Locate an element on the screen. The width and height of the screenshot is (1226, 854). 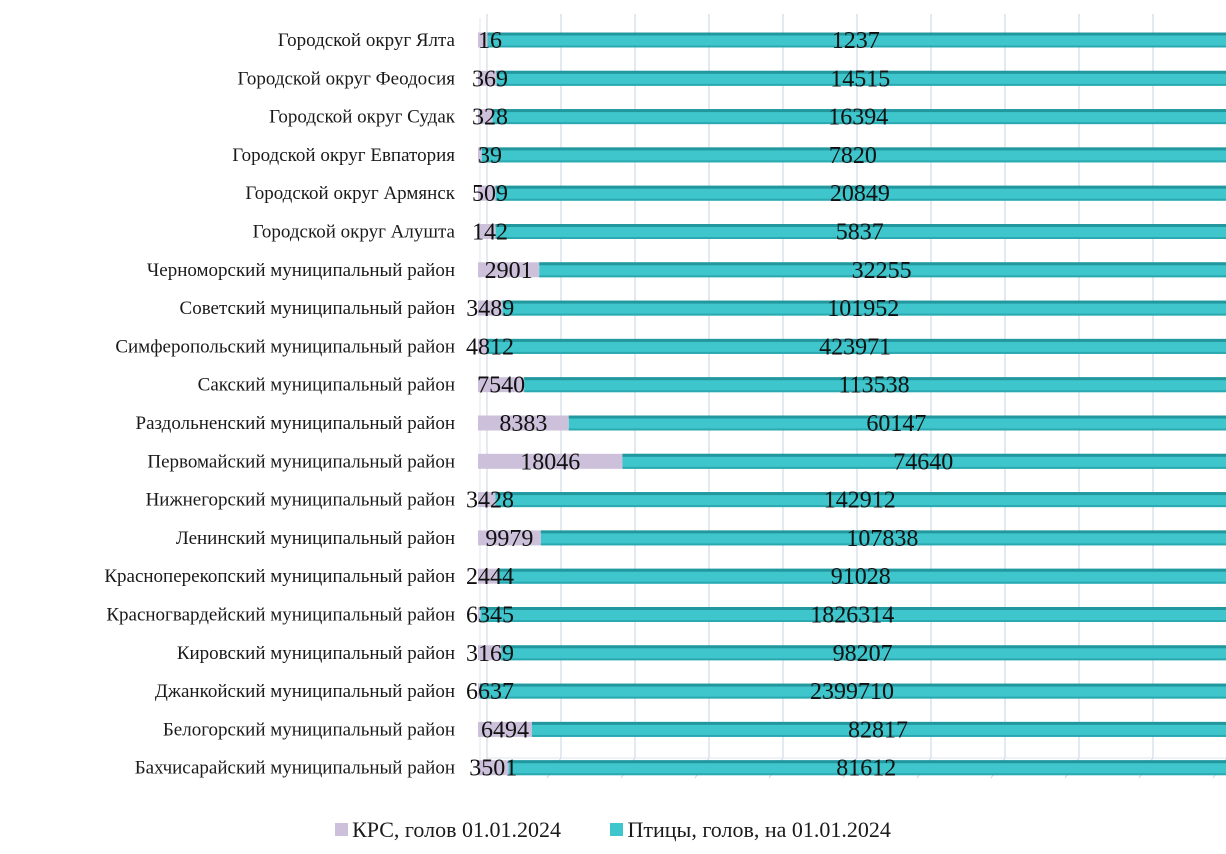
category-label: Белогорский муниципальный район is located at coordinates (309, 729).